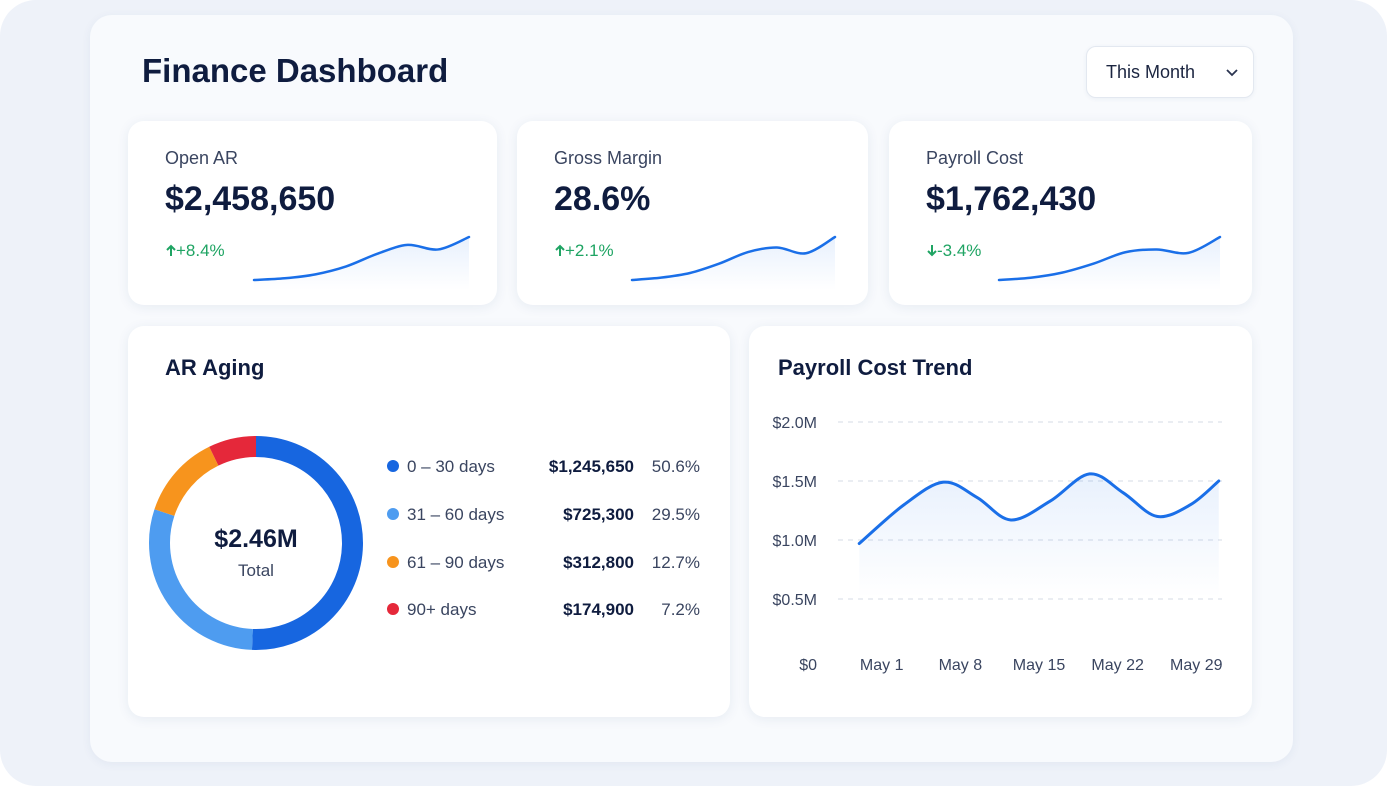 The image size is (1387, 786). Describe the element at coordinates (961, 665) in the screenshot. I see `x-tick-label: May 8` at that location.